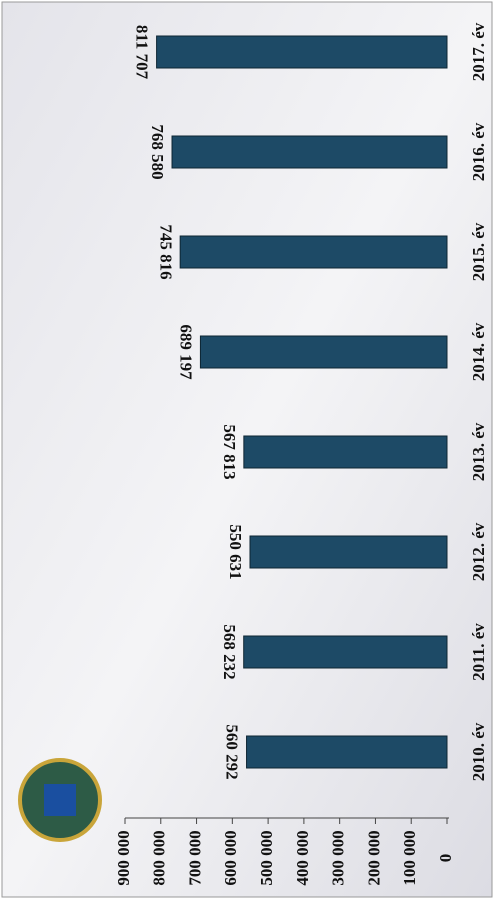  Describe the element at coordinates (478, 151) in the screenshot. I see `x-tick-label: 2016. év` at that location.